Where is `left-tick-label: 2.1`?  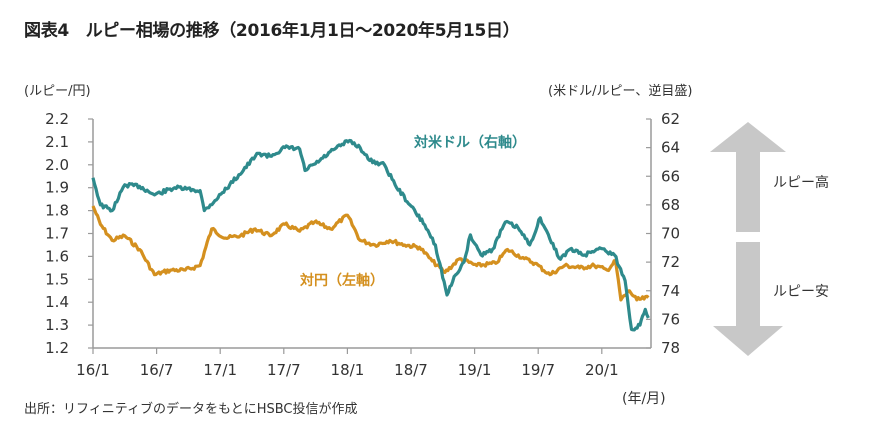 left-tick-label: 2.1 is located at coordinates (57, 142).